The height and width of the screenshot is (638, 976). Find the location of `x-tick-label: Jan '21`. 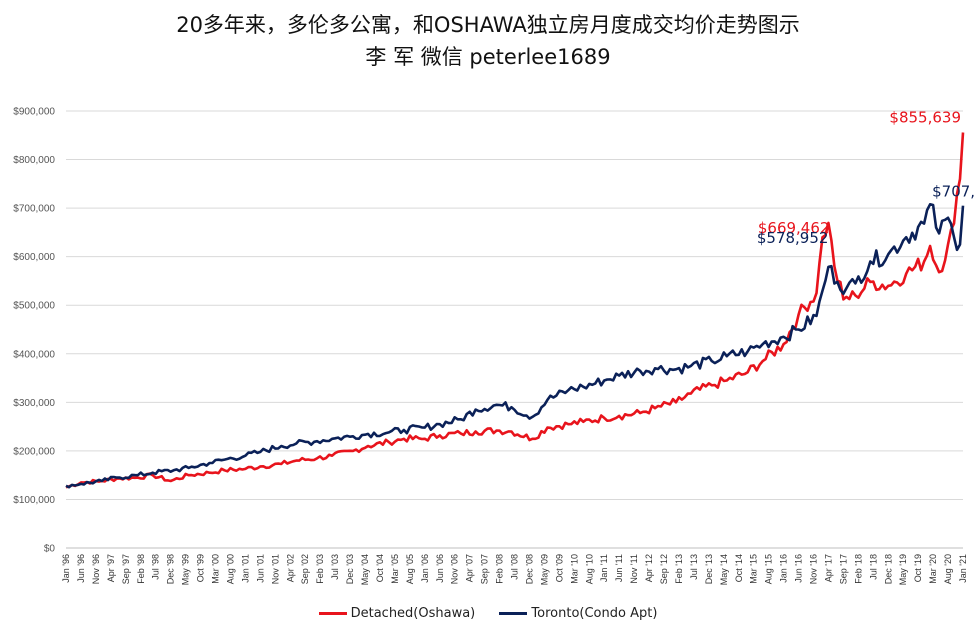

x-tick-label: Jan '21 is located at coordinates (963, 568).